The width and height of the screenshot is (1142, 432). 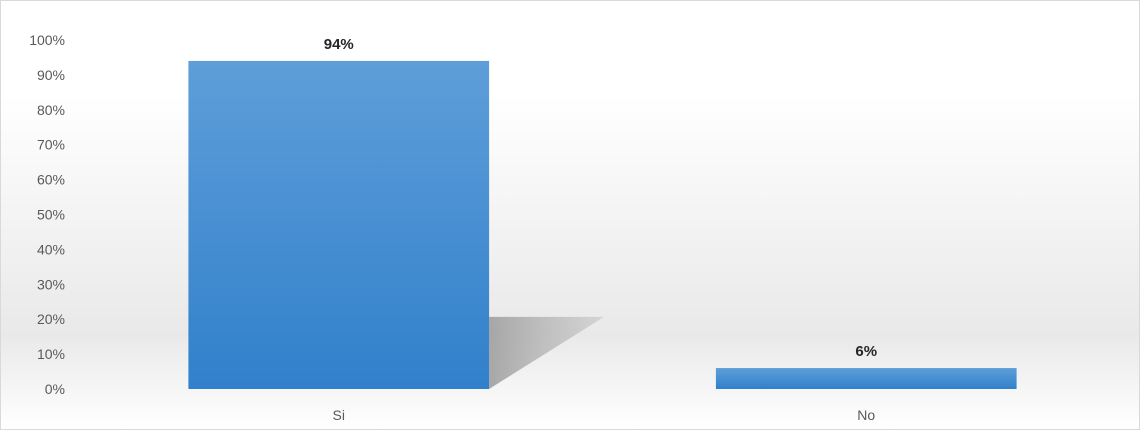 I want to click on y-tick-label: 10%, so click(x=51, y=354).